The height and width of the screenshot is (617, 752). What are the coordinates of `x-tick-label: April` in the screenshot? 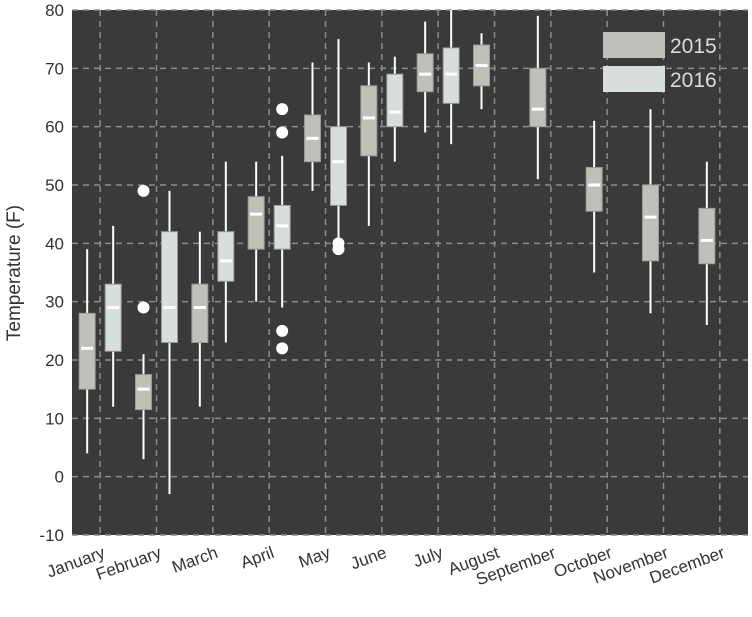 It's located at (257, 557).